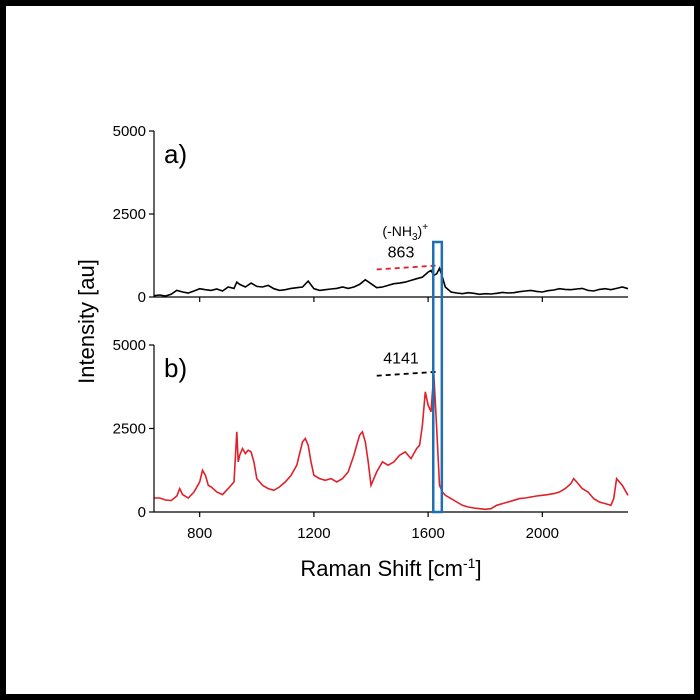 This screenshot has width=700, height=700. I want to click on peak-marker-b, so click(407, 373).